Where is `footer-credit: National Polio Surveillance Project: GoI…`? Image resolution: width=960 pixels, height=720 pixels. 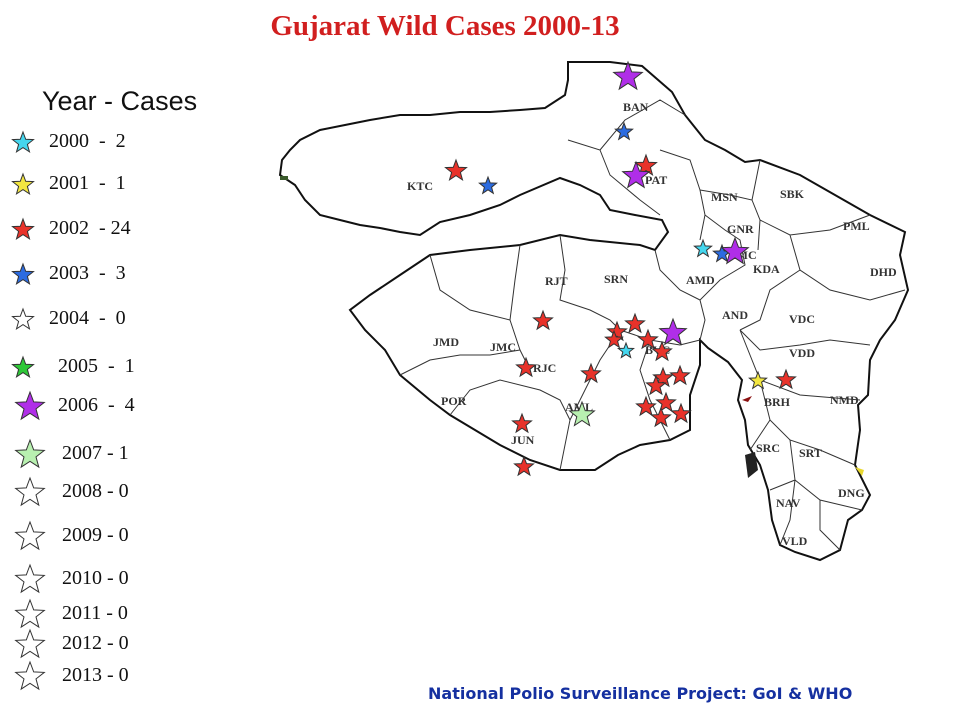 footer-credit: National Polio Surveillance Project: GoI… is located at coordinates (640, 693).